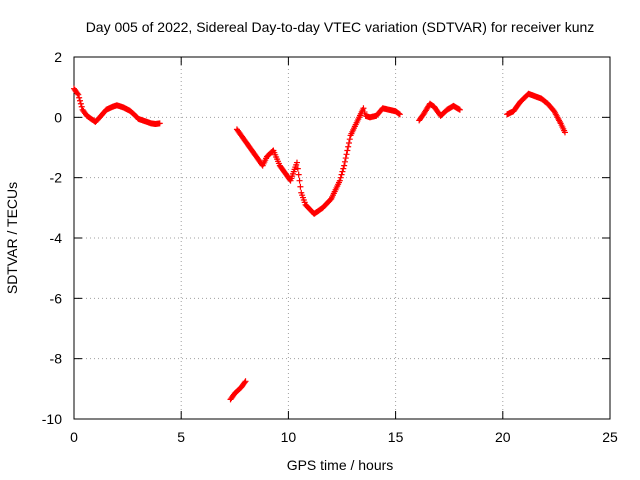 The width and height of the screenshot is (640, 480). What do you see at coordinates (58, 117) in the screenshot?
I see `y-tick-label: 0` at bounding box center [58, 117].